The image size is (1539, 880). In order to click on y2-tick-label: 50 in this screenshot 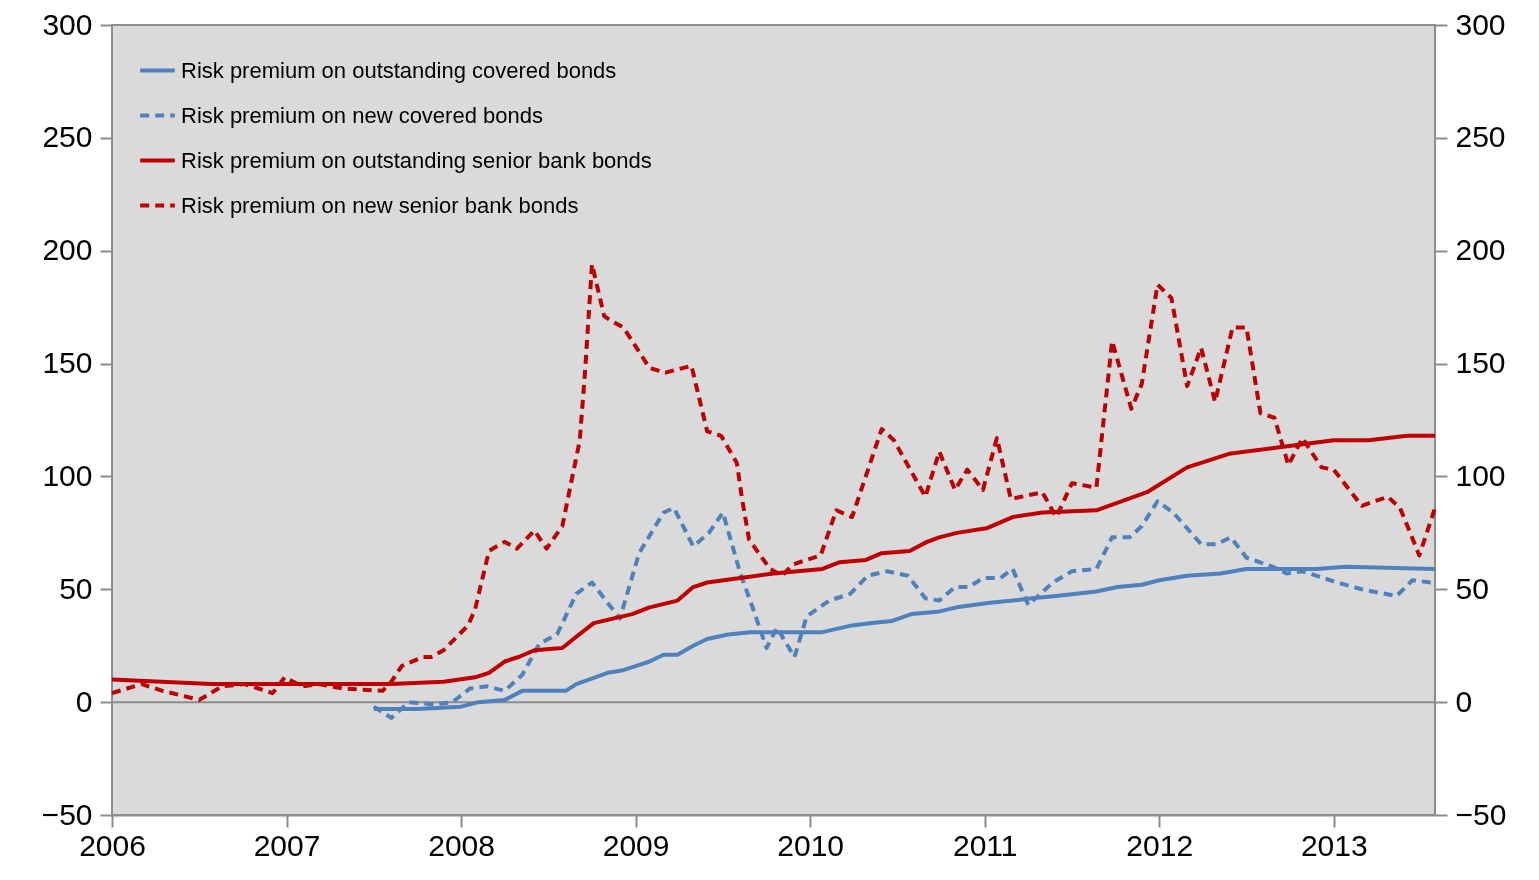, I will do `click(1472, 588)`.